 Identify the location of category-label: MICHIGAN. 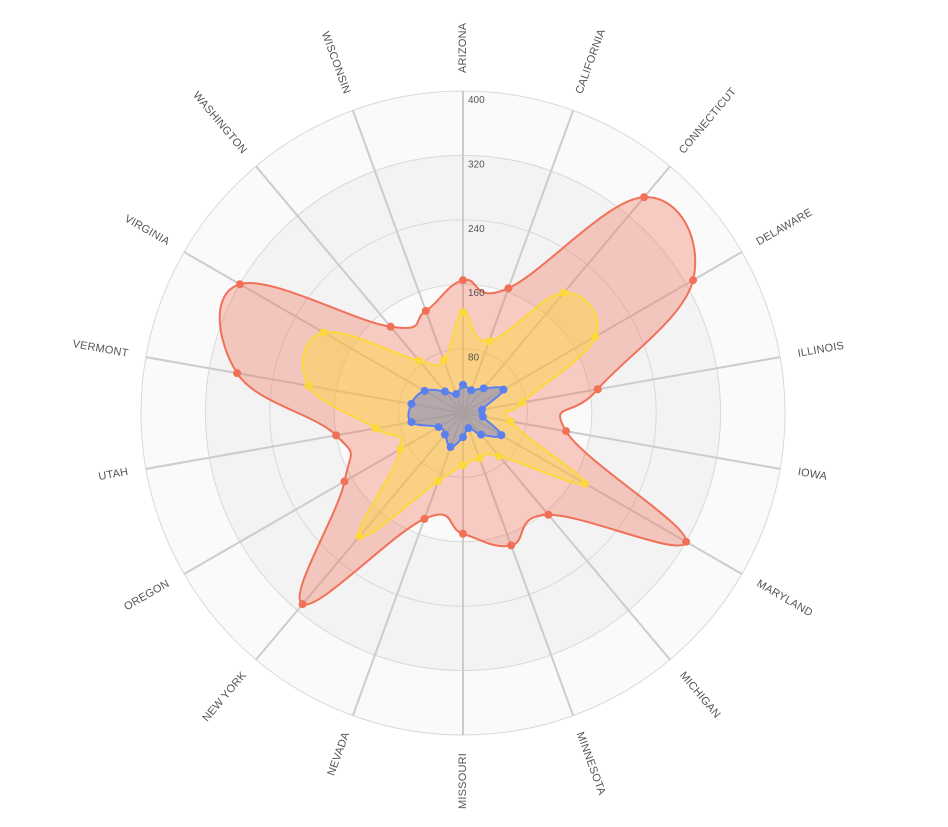
(700, 695).